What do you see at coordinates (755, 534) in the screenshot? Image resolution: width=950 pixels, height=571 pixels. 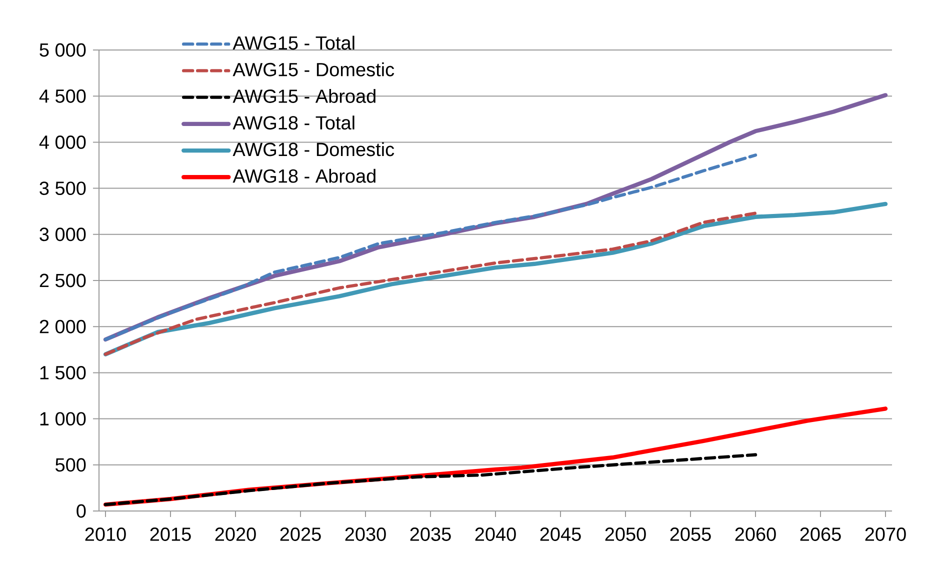 I see `x-tick-label: 2060` at bounding box center [755, 534].